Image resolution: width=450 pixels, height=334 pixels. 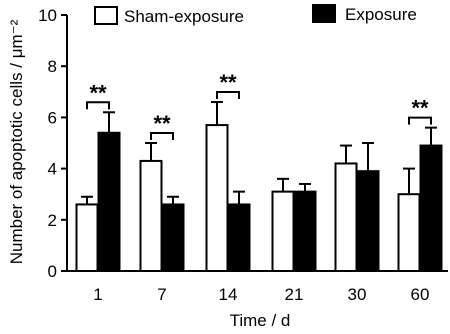 I want to click on y-axis-title: Number of apoptotic cells / μm⁻², so click(x=16, y=141).